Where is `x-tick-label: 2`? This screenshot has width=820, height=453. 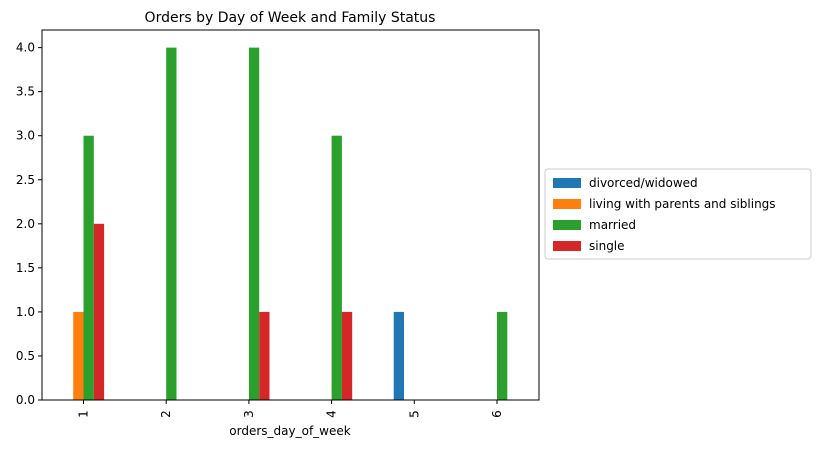 x-tick-label: 2 is located at coordinates (166, 414).